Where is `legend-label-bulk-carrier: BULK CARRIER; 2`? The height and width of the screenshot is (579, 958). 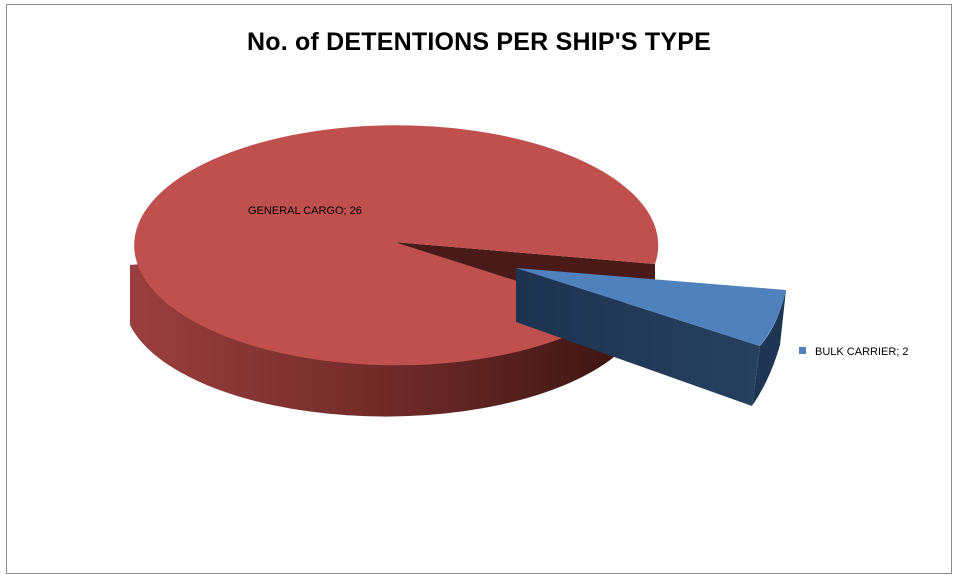
legend-label-bulk-carrier: BULK CARRIER; 2 is located at coordinates (862, 352).